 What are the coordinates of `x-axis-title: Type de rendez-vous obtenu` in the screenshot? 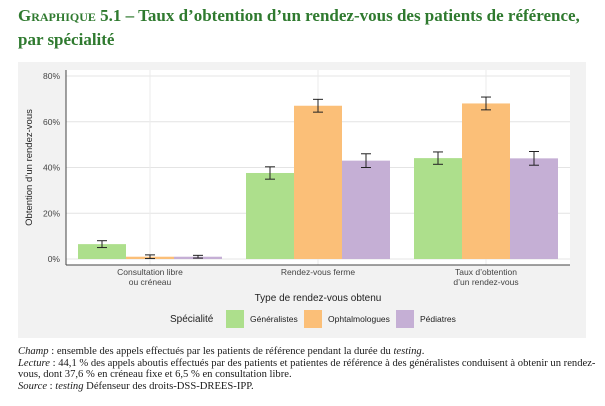 It's located at (318, 298).